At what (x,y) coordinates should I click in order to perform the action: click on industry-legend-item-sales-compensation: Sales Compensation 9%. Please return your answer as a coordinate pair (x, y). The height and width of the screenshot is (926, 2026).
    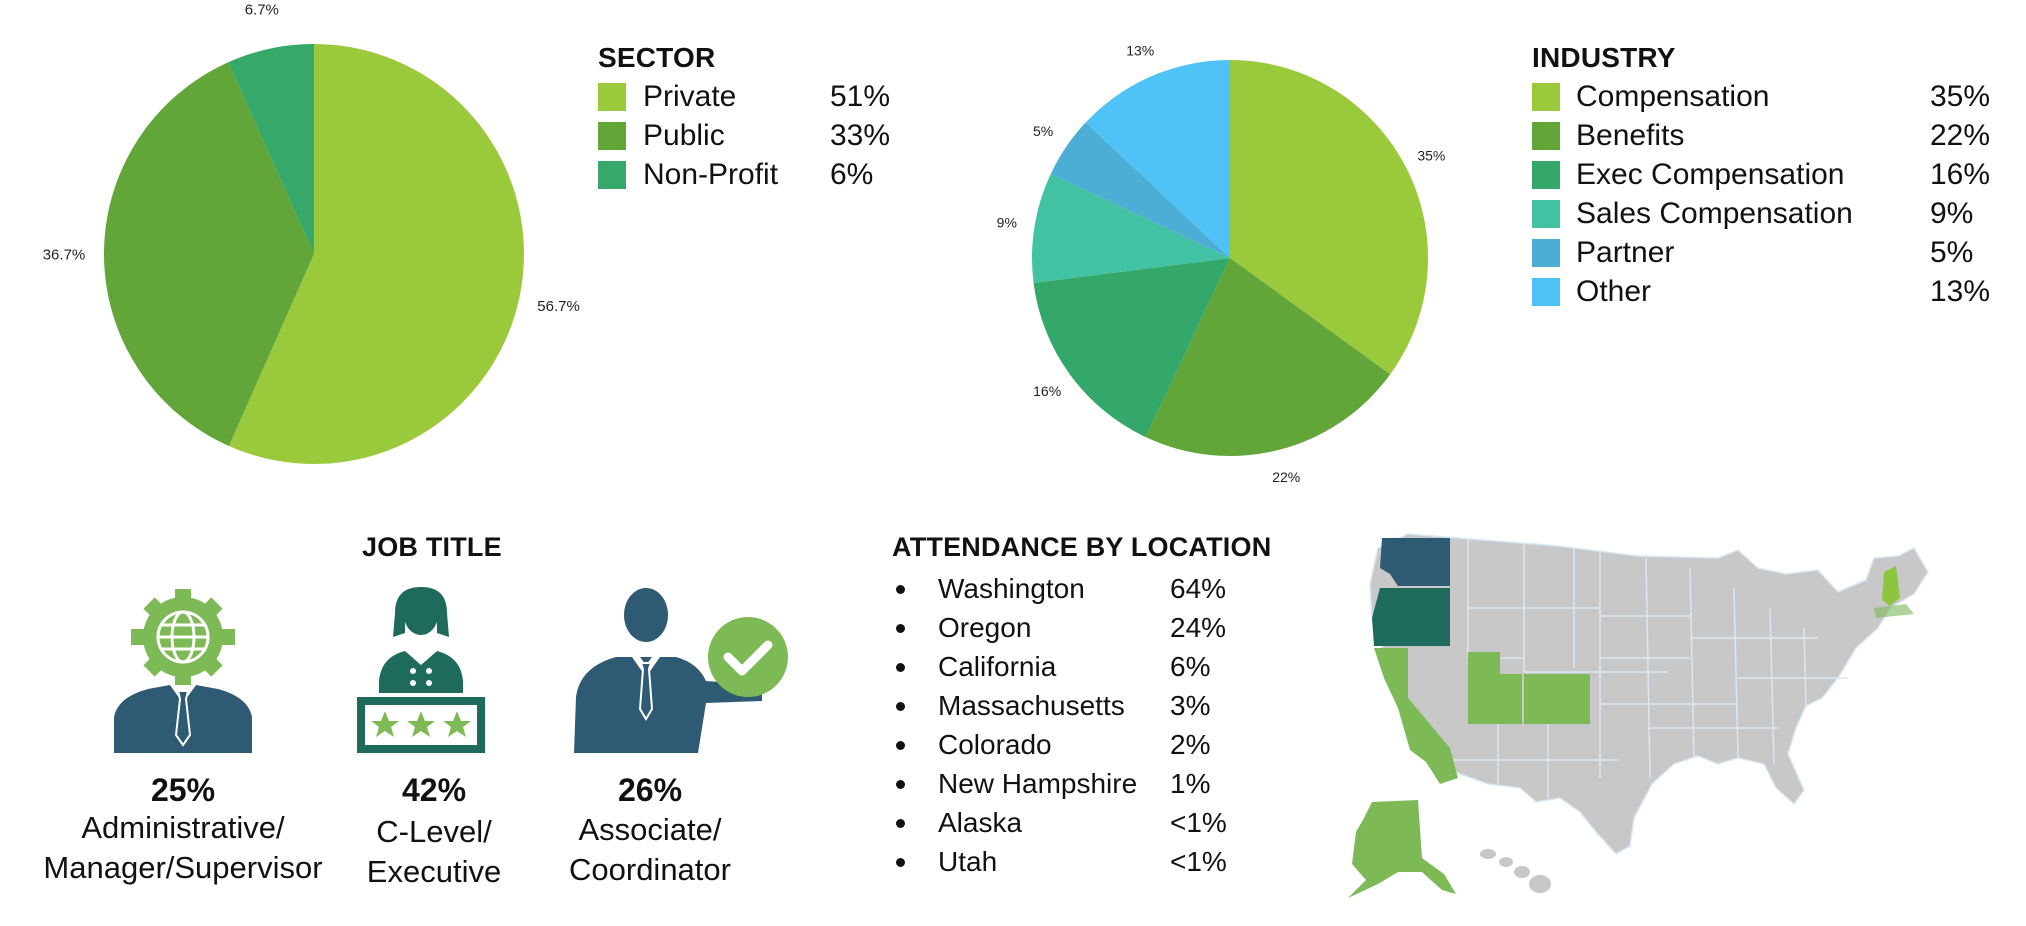
    Looking at the image, I should click on (1771, 214).